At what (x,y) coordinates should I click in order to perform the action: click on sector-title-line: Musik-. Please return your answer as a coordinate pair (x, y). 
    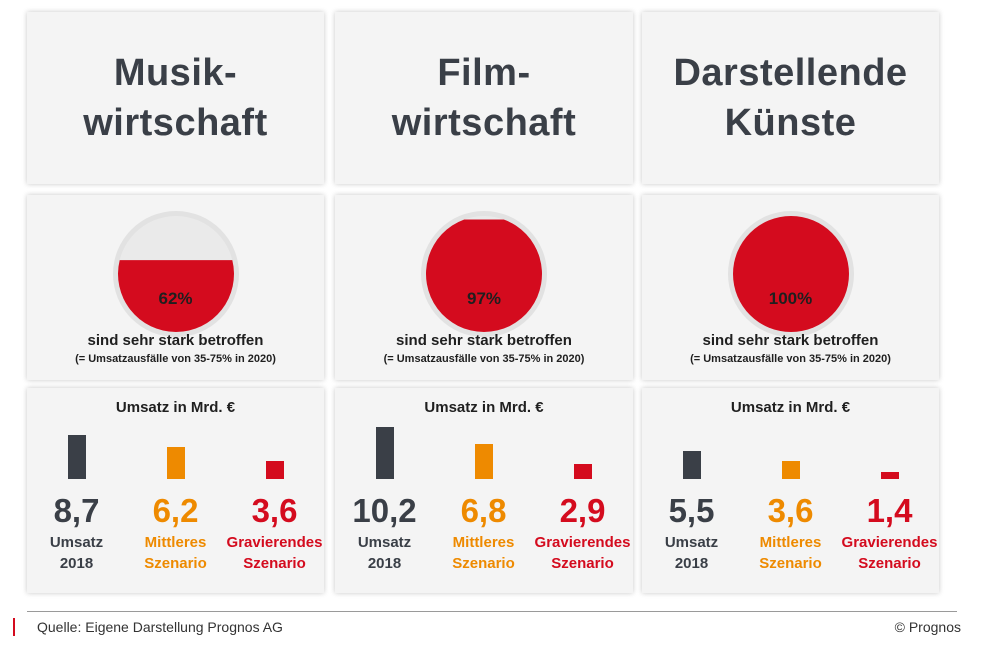
    Looking at the image, I should click on (175, 73).